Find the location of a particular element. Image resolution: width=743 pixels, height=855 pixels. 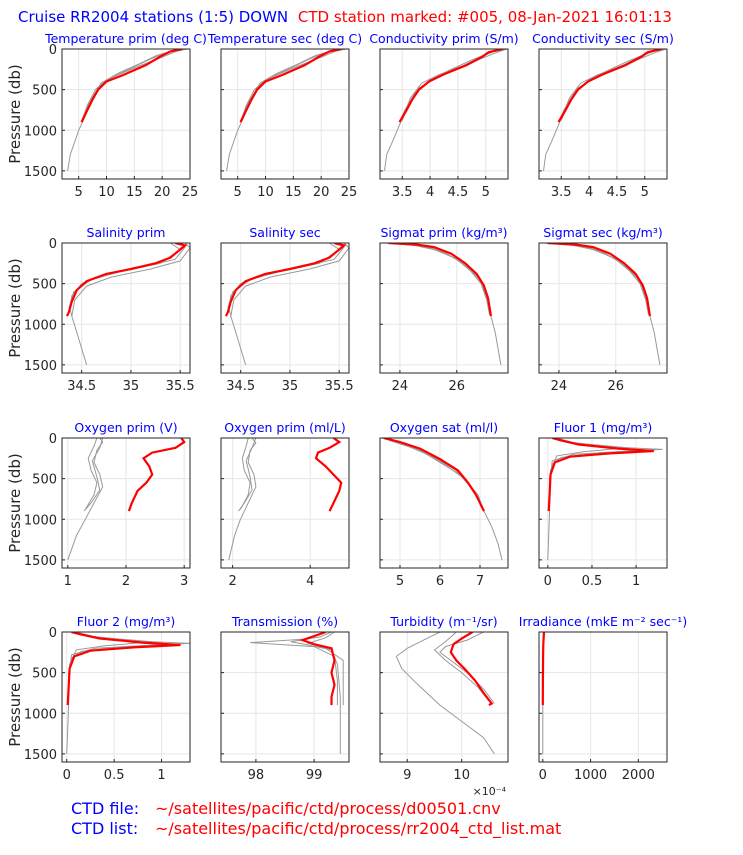

panel-16: 0 1000 2000 Irradiance (mkE m⁻² sec⁻¹) is located at coordinates (603, 698).